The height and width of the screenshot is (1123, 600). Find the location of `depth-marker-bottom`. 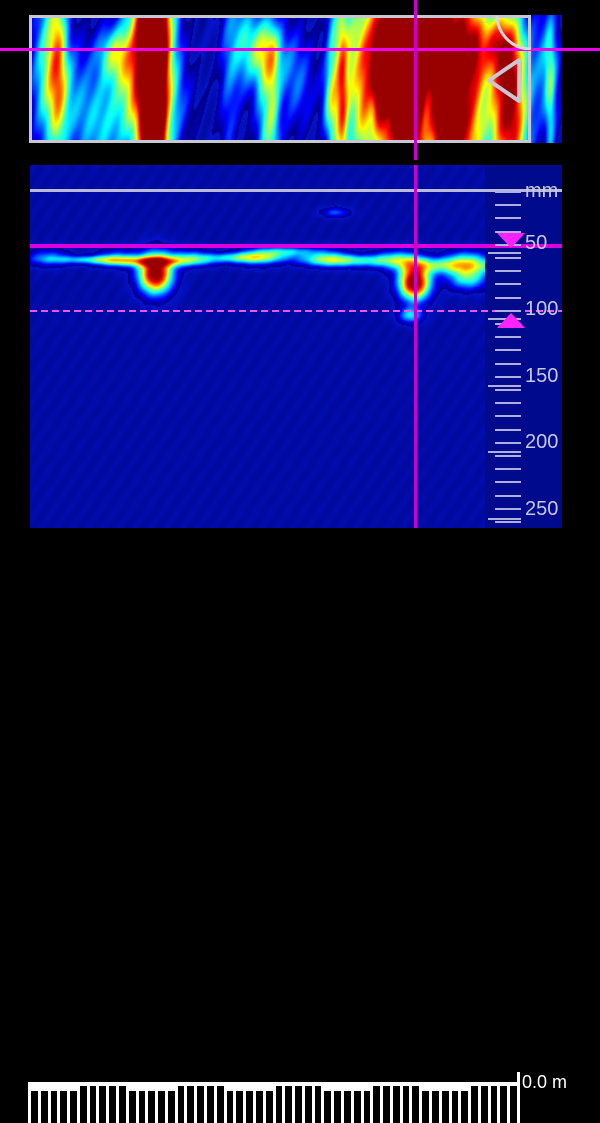

depth-marker-bottom is located at coordinates (511, 320).